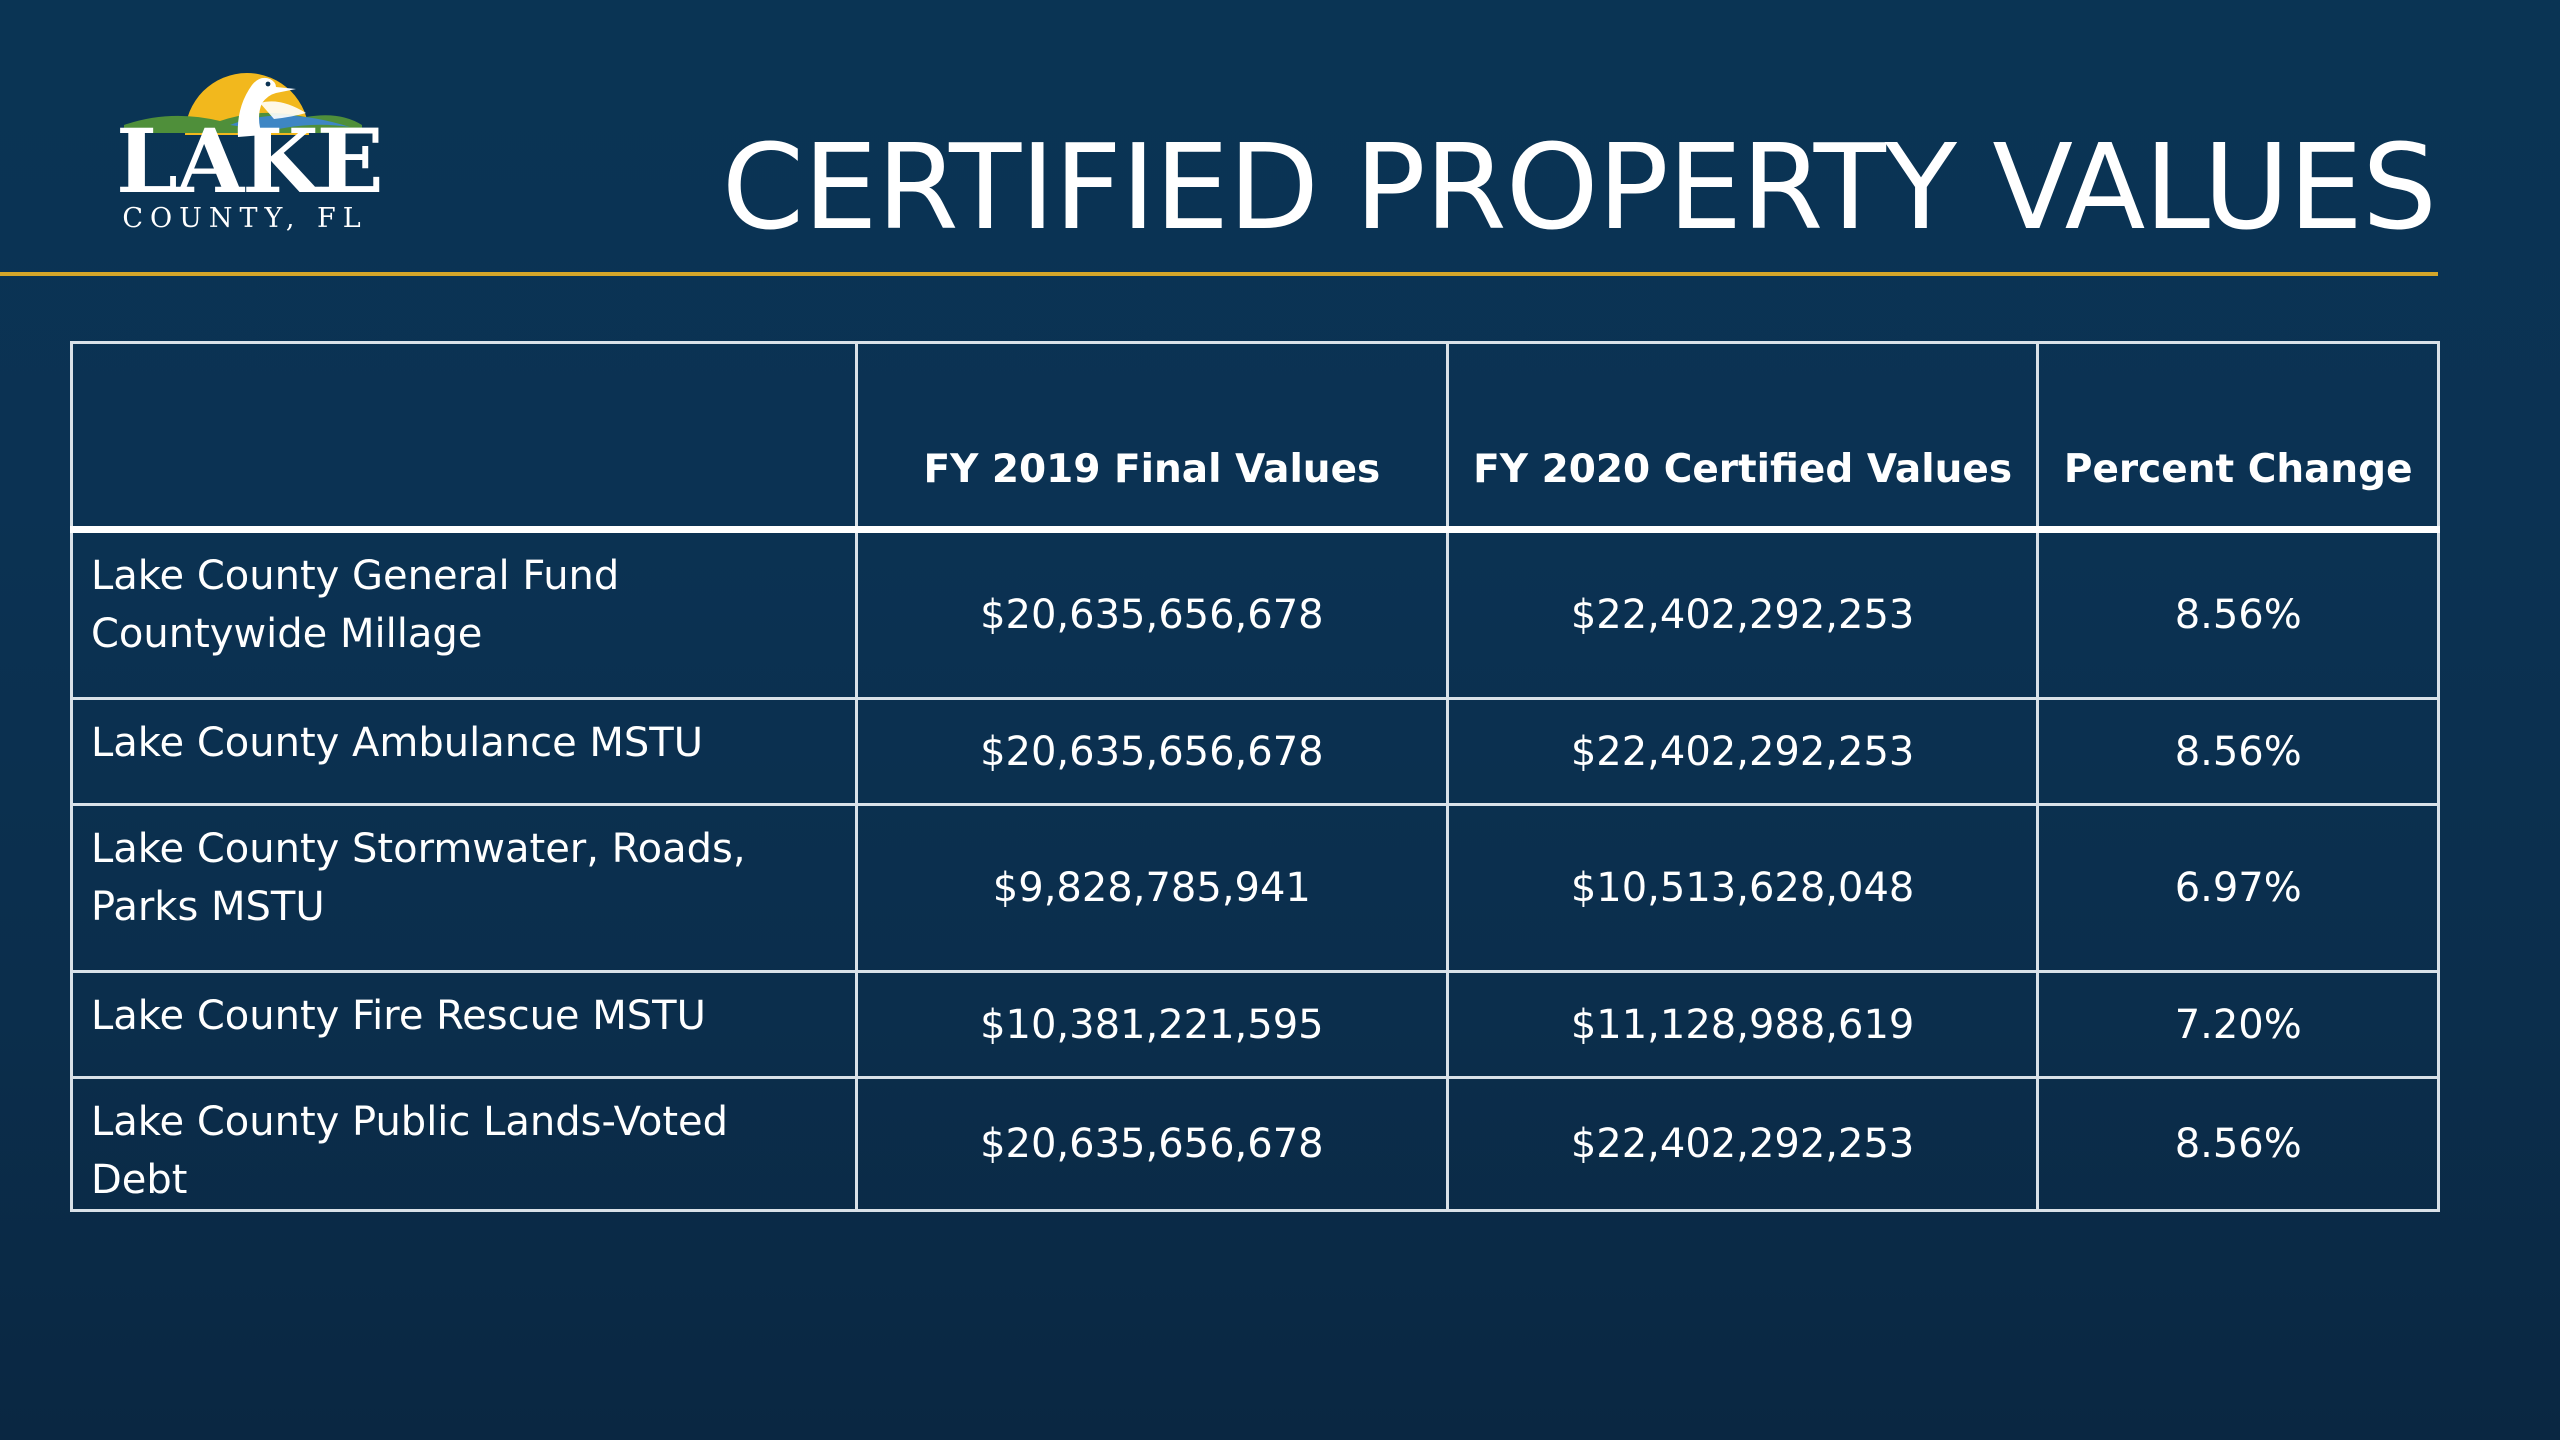 The width and height of the screenshot is (2560, 1440). What do you see at coordinates (1151, 888) in the screenshot?
I see `cell-fy2019: $9,828,785,941` at bounding box center [1151, 888].